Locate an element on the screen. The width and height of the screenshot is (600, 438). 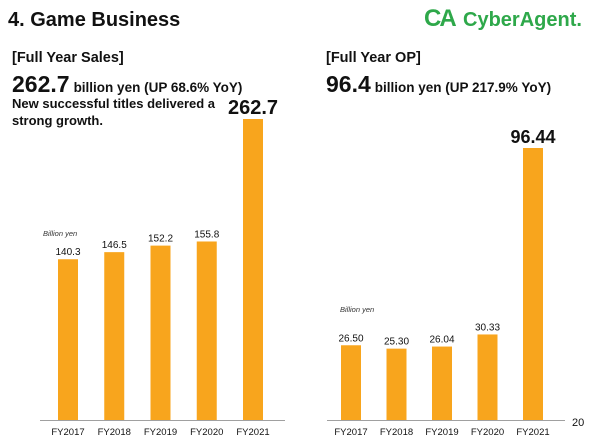
op-category-label-fy2017: FY2017 is located at coordinates (350, 432).